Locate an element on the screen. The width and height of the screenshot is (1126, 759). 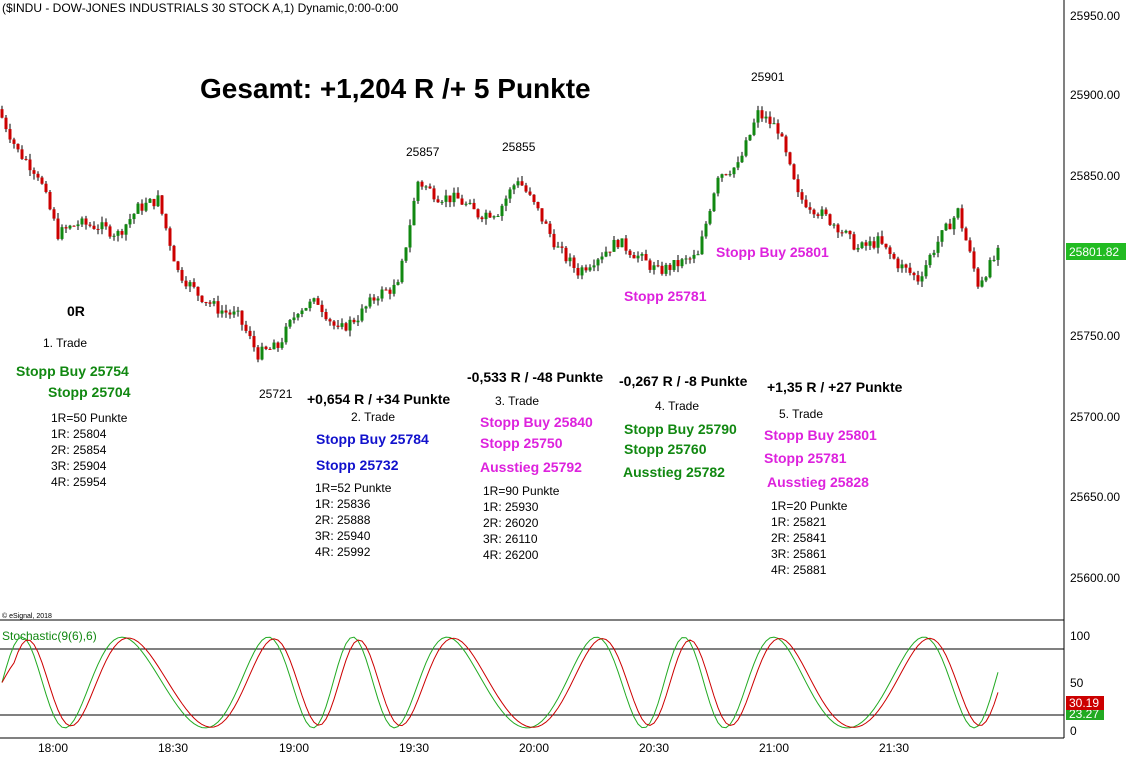
stochastic-d-line is located at coordinates (500, 682).